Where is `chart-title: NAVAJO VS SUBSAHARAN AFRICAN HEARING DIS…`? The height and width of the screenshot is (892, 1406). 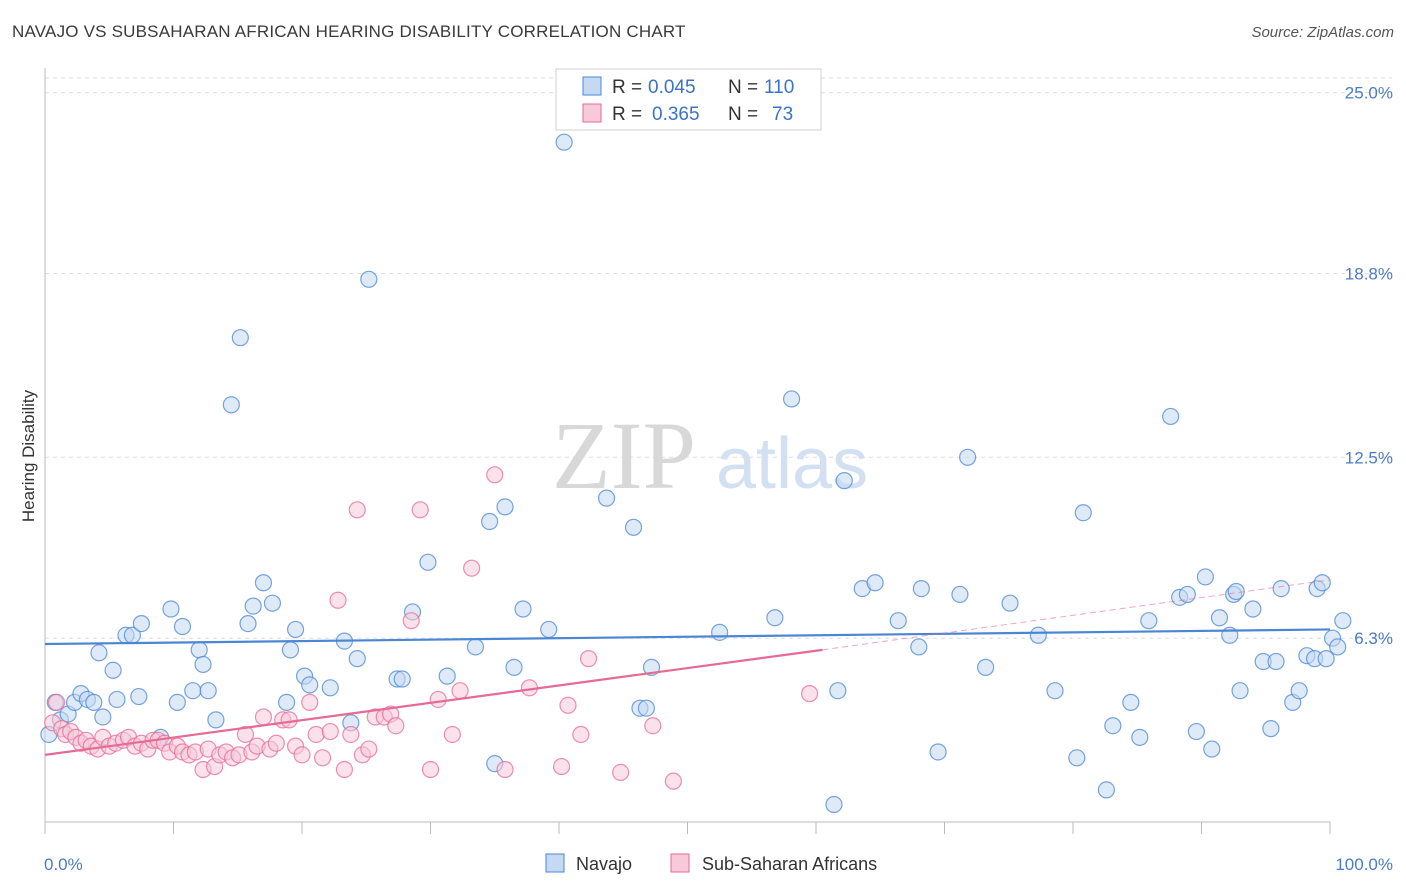
chart-title: NAVAJO VS SUBSAHARAN AFRICAN HEARING DIS… is located at coordinates (349, 31).